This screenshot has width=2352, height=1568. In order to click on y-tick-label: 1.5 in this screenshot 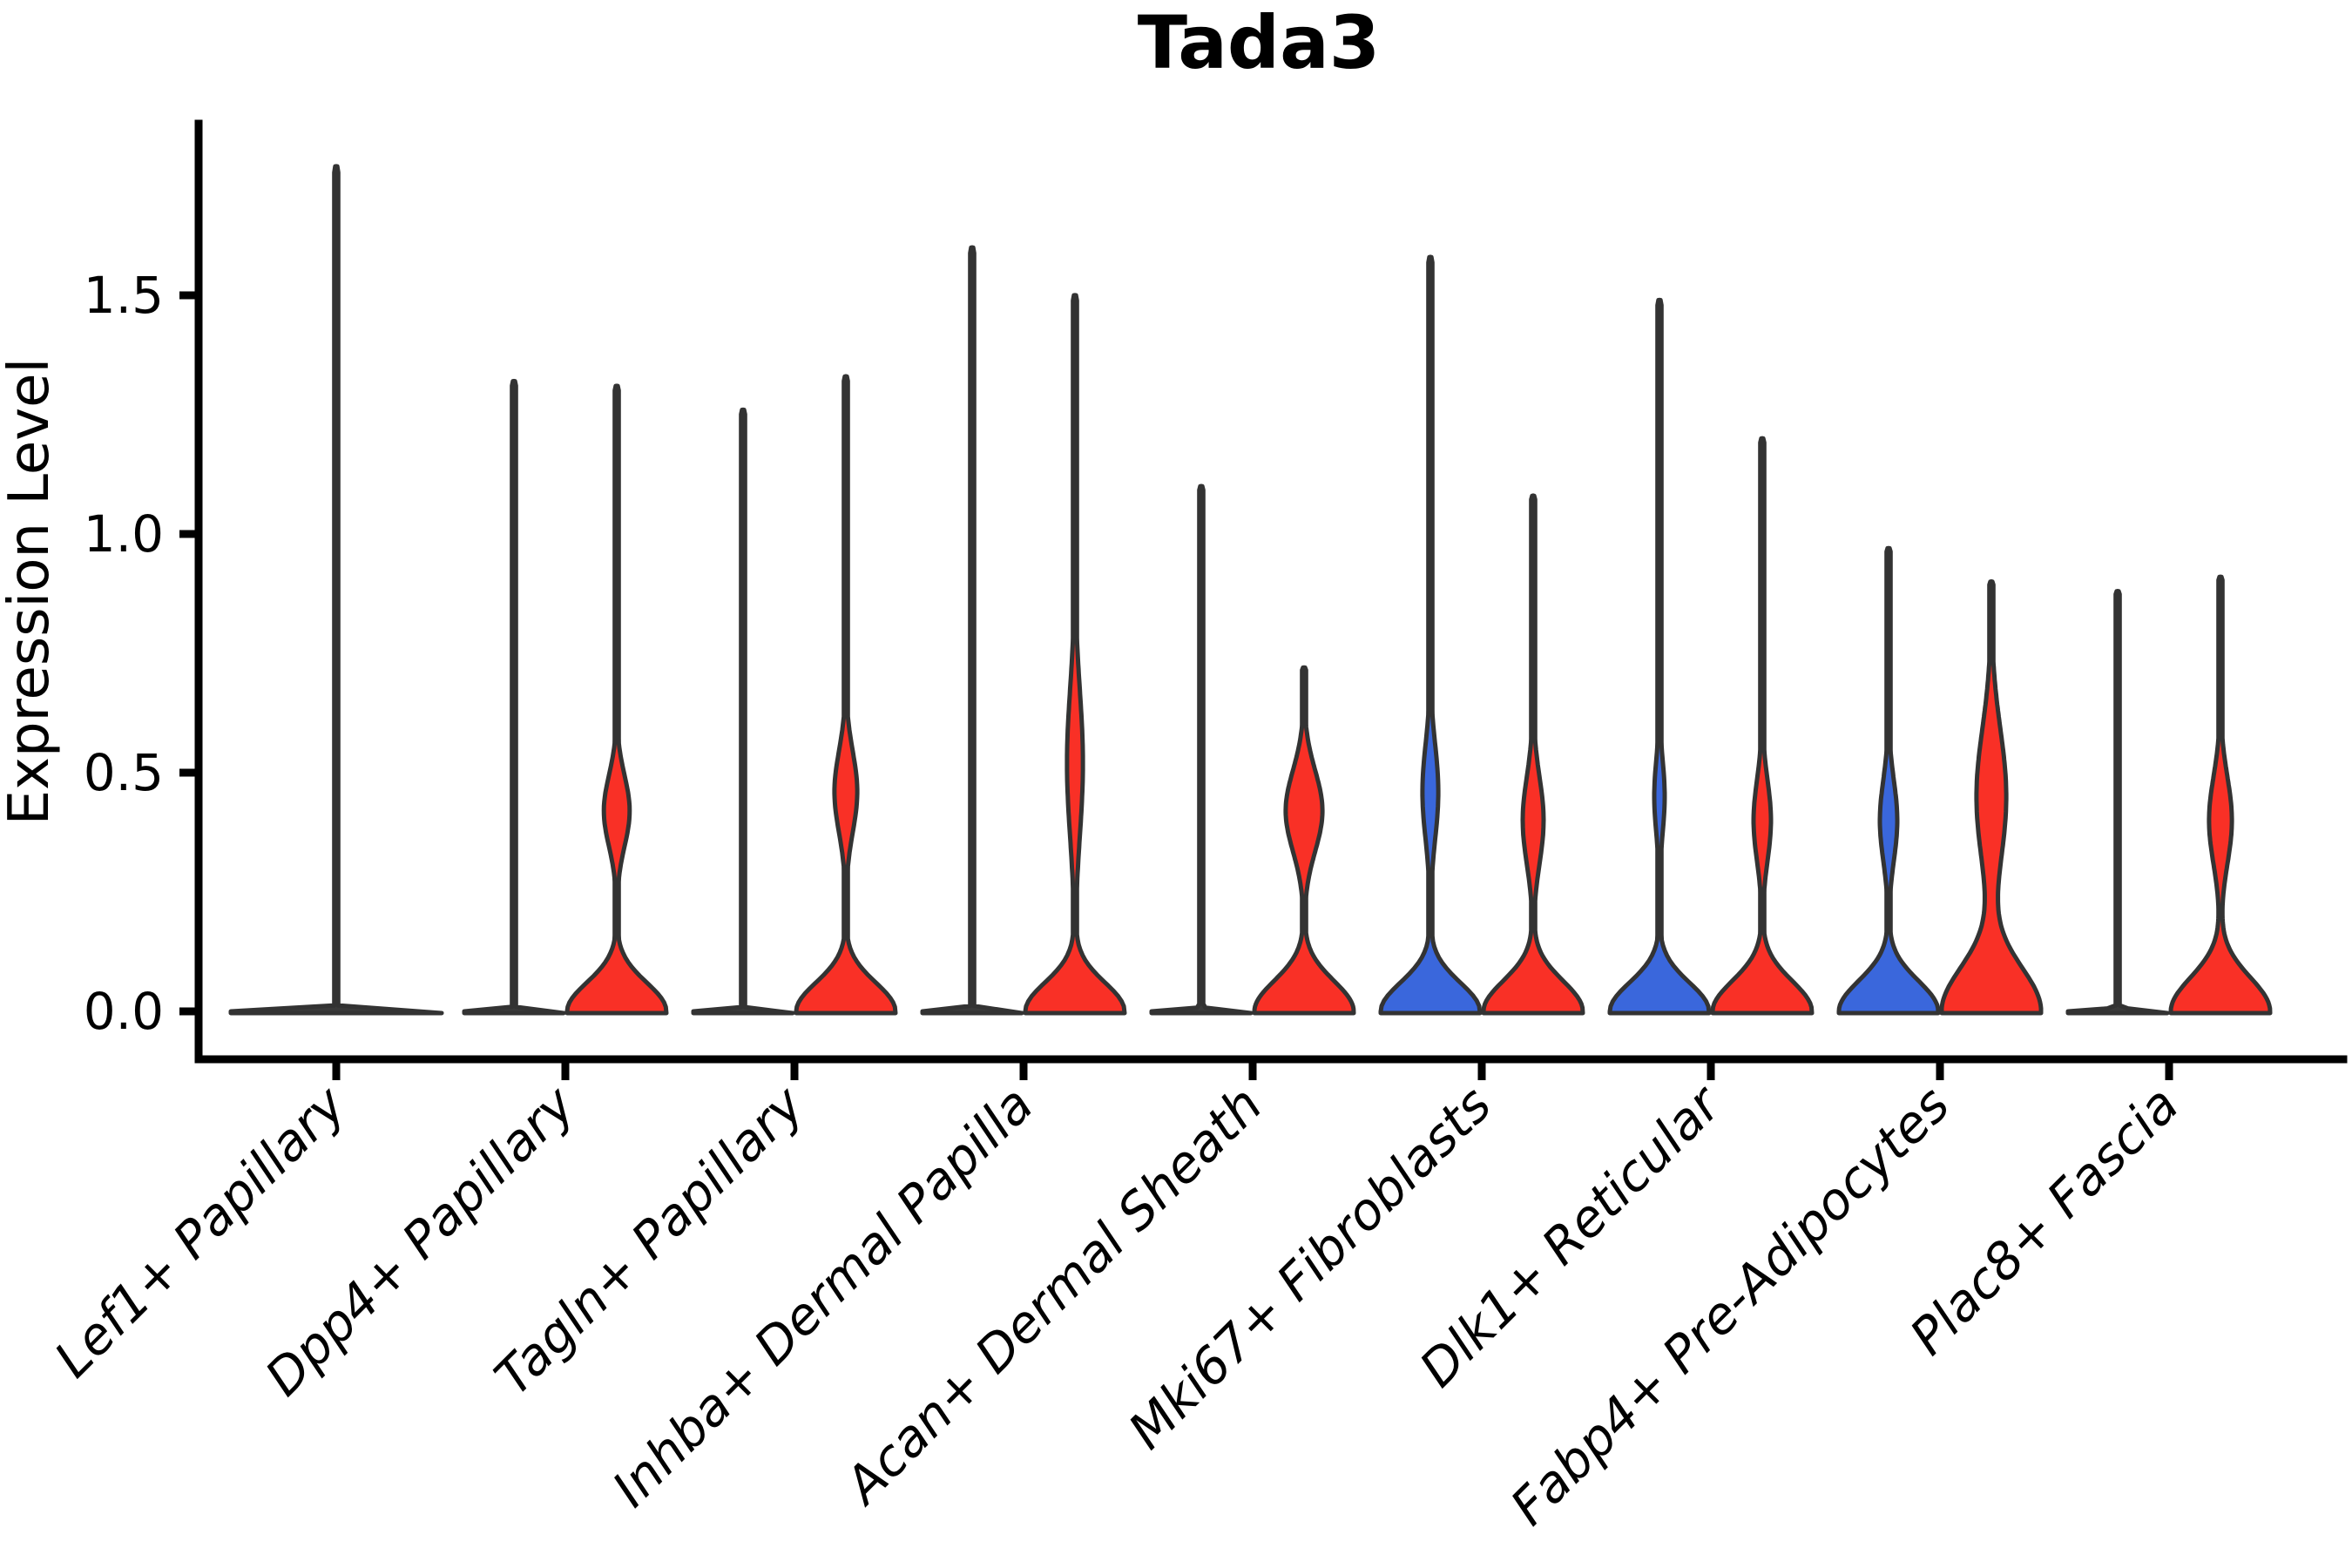, I will do `click(124, 295)`.